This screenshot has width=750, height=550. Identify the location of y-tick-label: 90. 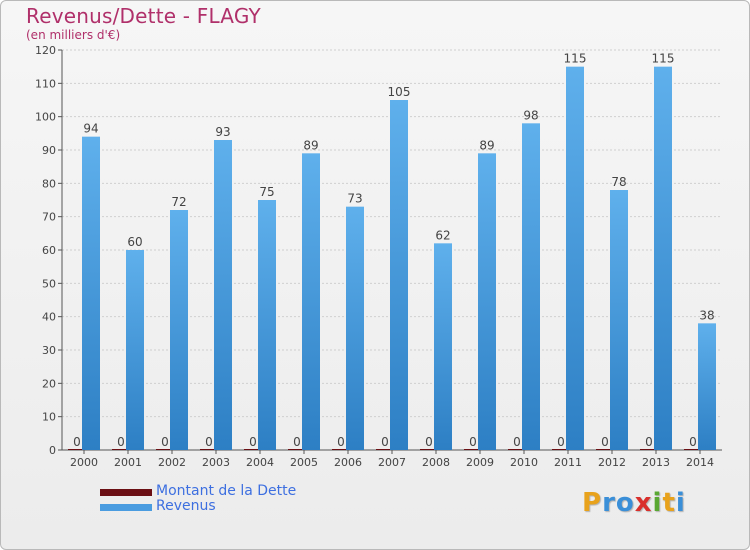
(49, 150).